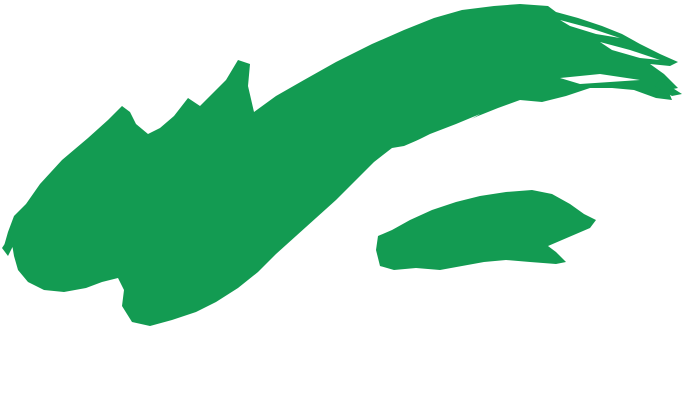  What do you see at coordinates (668, 88) in the screenshot?
I see `tail-wisp-right` at bounding box center [668, 88].